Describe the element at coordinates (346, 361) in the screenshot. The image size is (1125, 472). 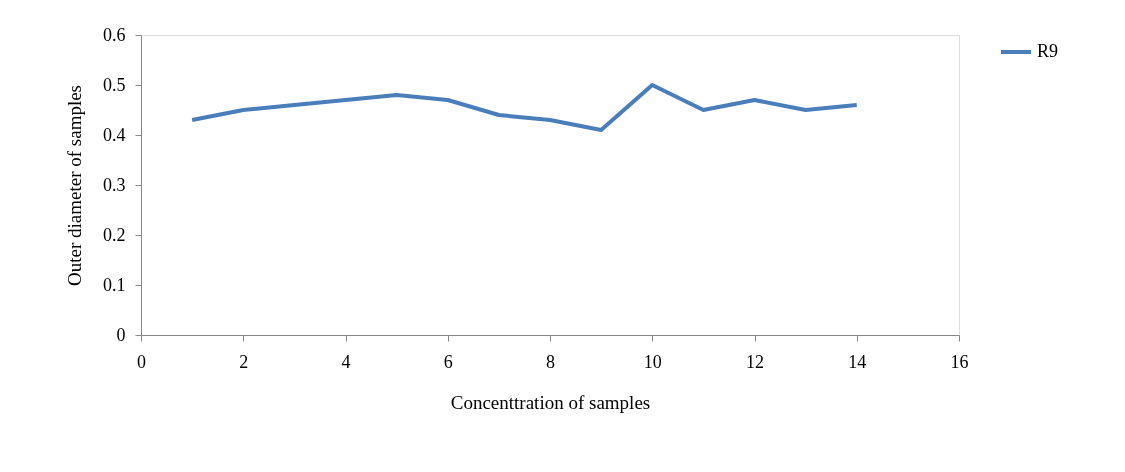
I see `x-tick-label: 4` at that location.